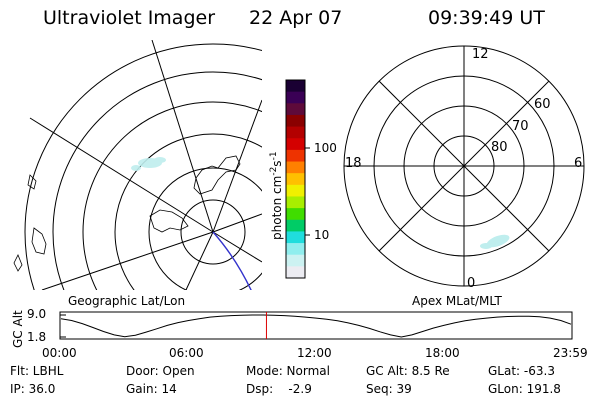 This screenshot has width=600, height=400. I want to click on orbit-plot-frame, so click(316, 325).